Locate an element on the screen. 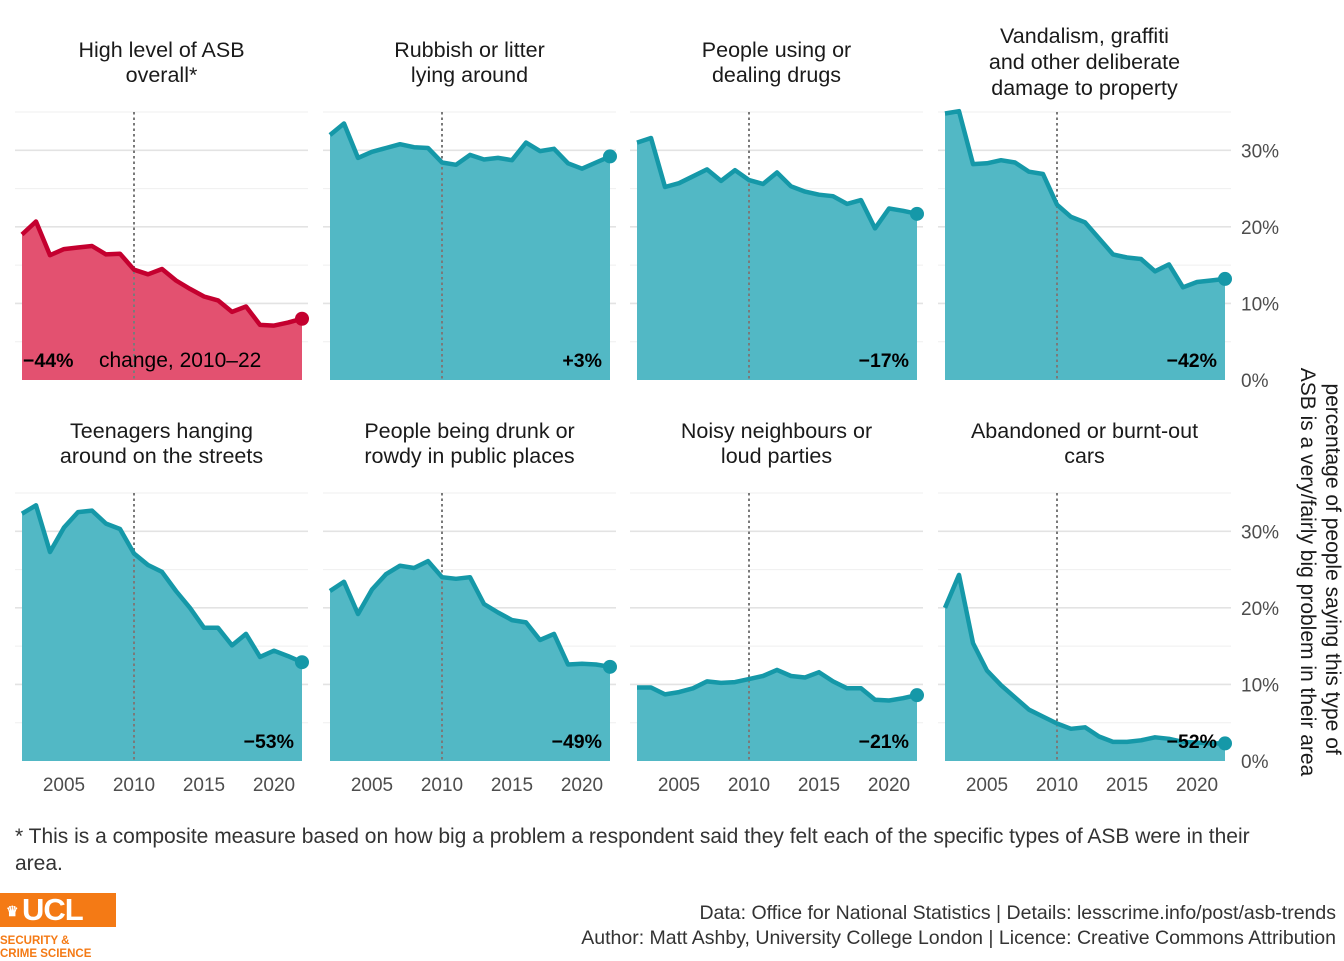 The width and height of the screenshot is (1344, 961). panel-title: Teenagers hanging around on the streets is located at coordinates (161, 443).